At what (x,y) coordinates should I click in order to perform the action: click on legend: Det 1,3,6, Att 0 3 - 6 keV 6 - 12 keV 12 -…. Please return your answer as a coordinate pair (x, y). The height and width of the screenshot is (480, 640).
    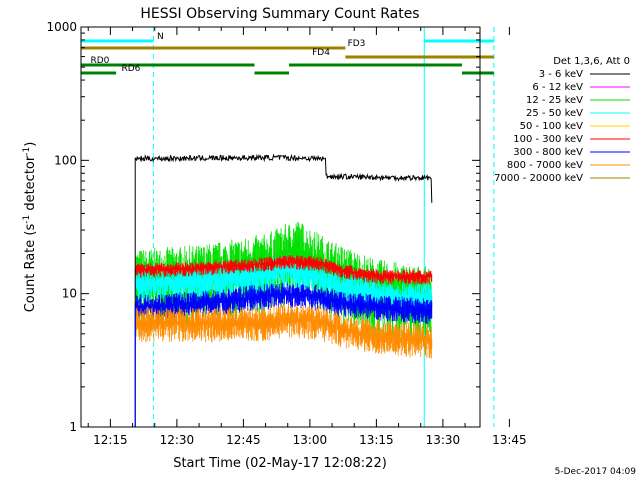
    Looking at the image, I should click on (562, 120).